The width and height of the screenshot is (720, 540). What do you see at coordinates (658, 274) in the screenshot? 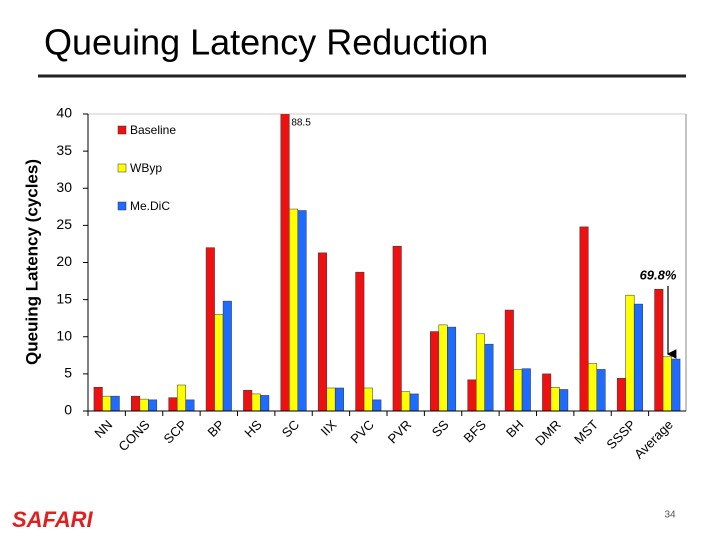
I see `annotation: 69.8%` at bounding box center [658, 274].